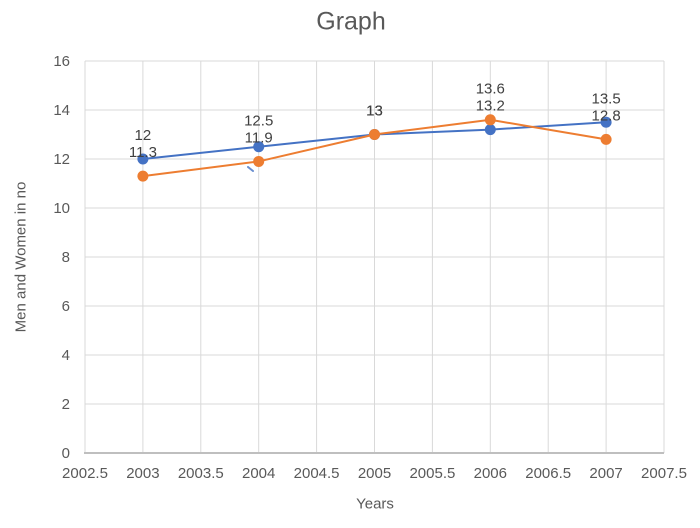 This screenshot has width=700, height=528. Describe the element at coordinates (61, 110) in the screenshot. I see `y-tick-label: 14` at that location.